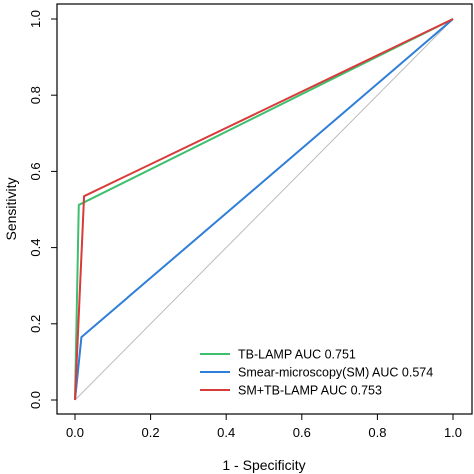  What do you see at coordinates (35, 19) in the screenshot?
I see `y-tick-label: 1.0` at bounding box center [35, 19].